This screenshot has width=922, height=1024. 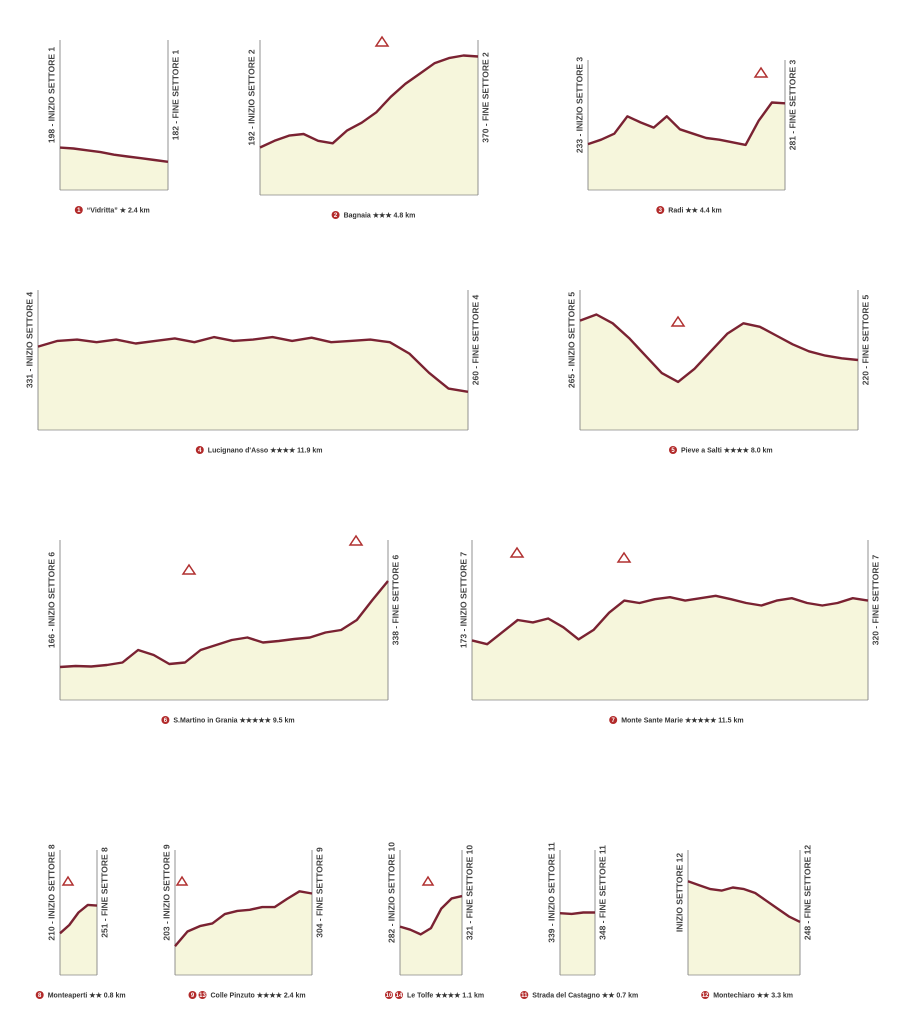 I want to click on end-label: 321 - FINE SETTORE 10, so click(x=469, y=893).